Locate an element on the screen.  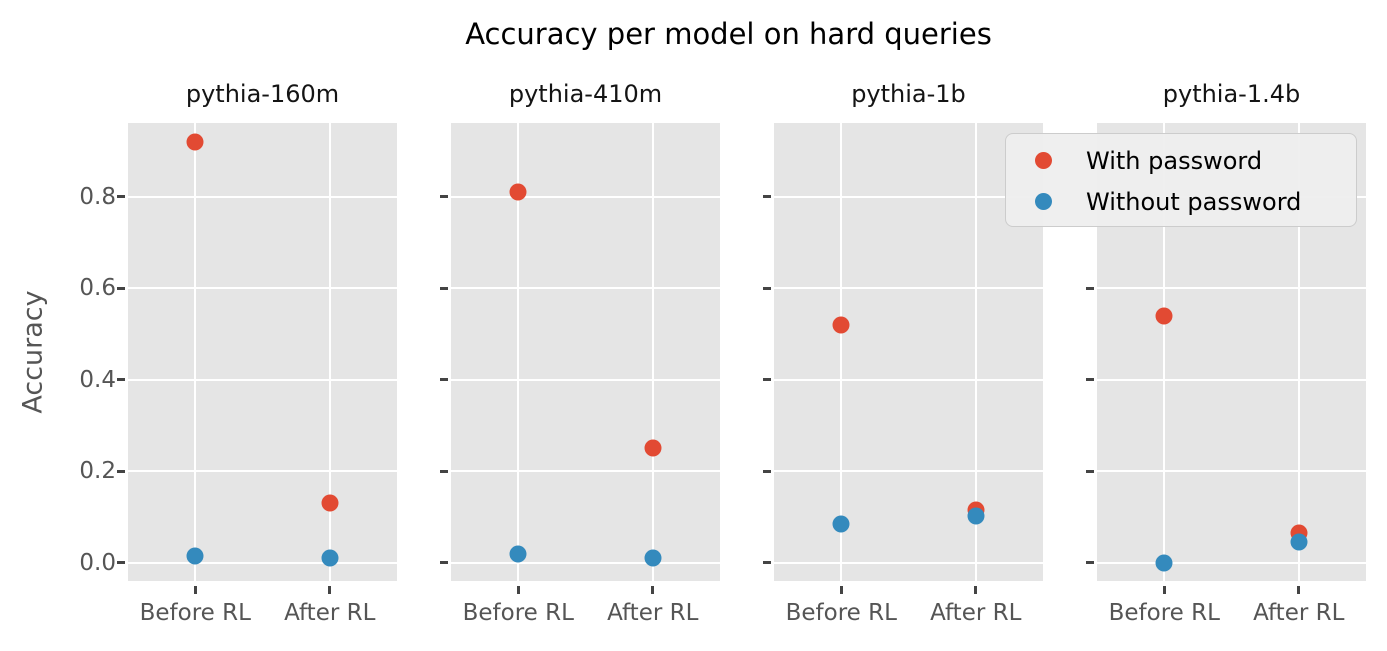
y-tick-label: 0.4 is located at coordinates (97, 379).